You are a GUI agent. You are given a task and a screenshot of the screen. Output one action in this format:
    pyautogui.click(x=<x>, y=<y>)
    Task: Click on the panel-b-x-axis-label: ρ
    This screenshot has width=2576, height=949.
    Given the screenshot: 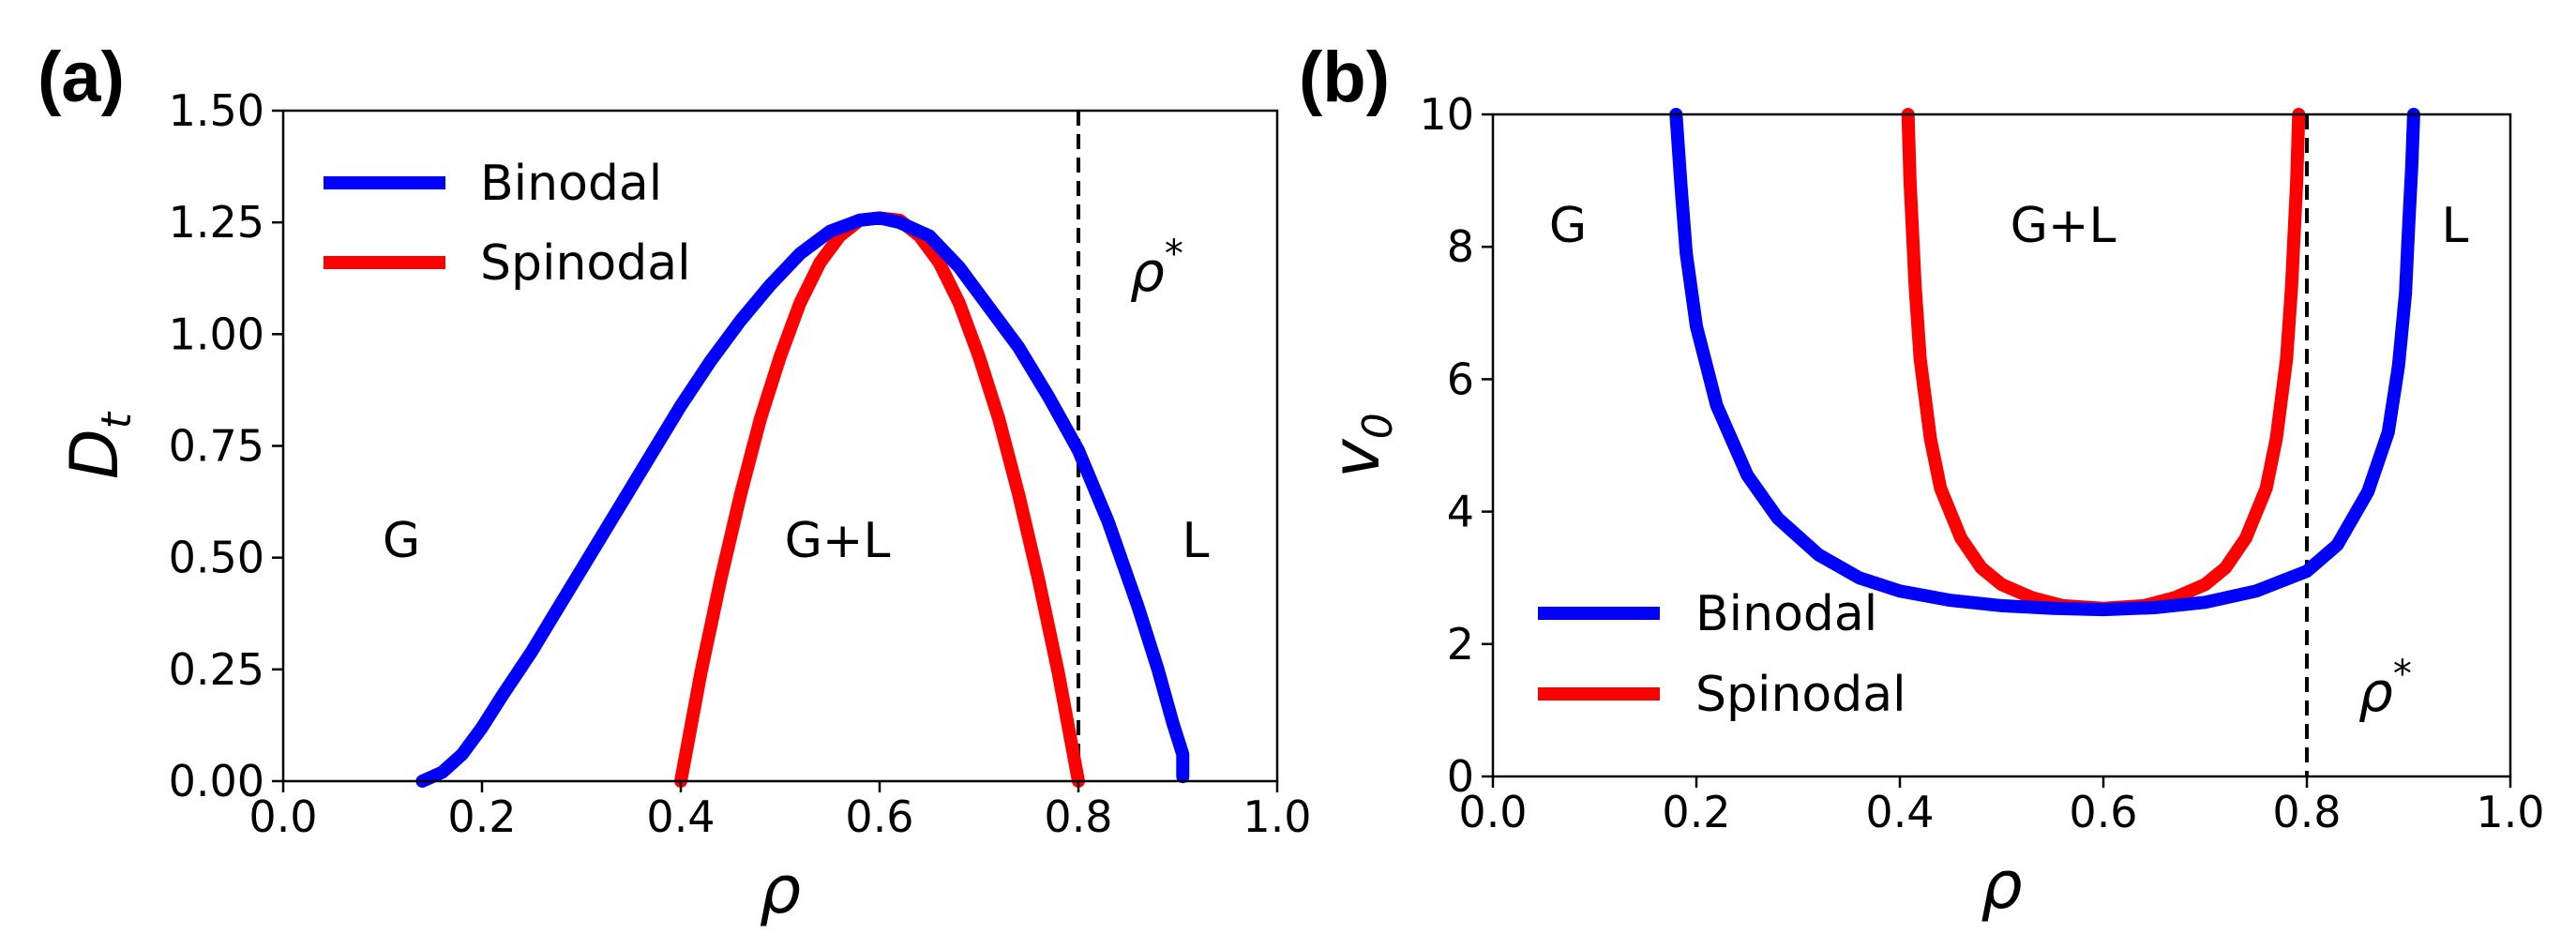 What is the action you would take?
    pyautogui.click(x=2001, y=886)
    